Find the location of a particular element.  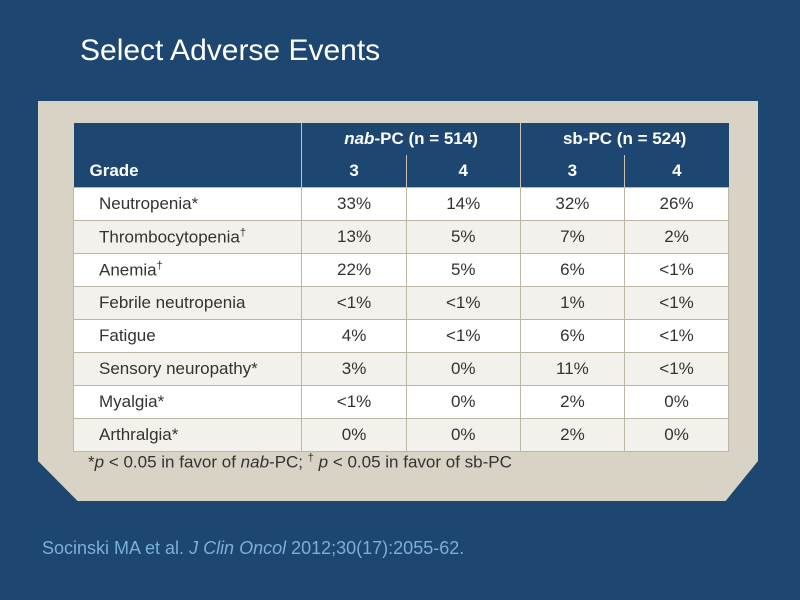

event-name-cell: Thrombocytopenia† is located at coordinates (187, 237).